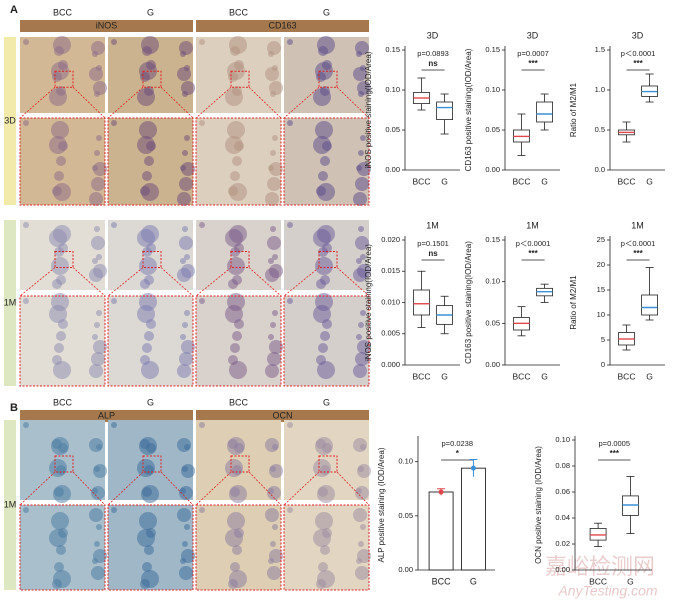 The image size is (680, 608). Describe the element at coordinates (603, 364) in the screenshot. I see `y-tick-label: 0` at that location.